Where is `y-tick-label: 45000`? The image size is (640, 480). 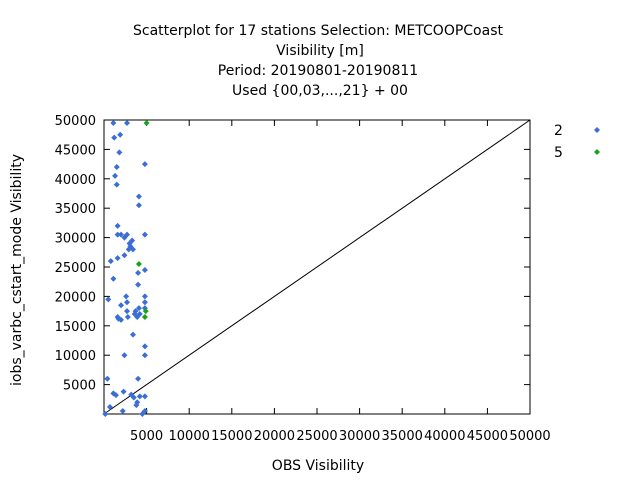 y-tick-label: 45000 is located at coordinates (75, 150).